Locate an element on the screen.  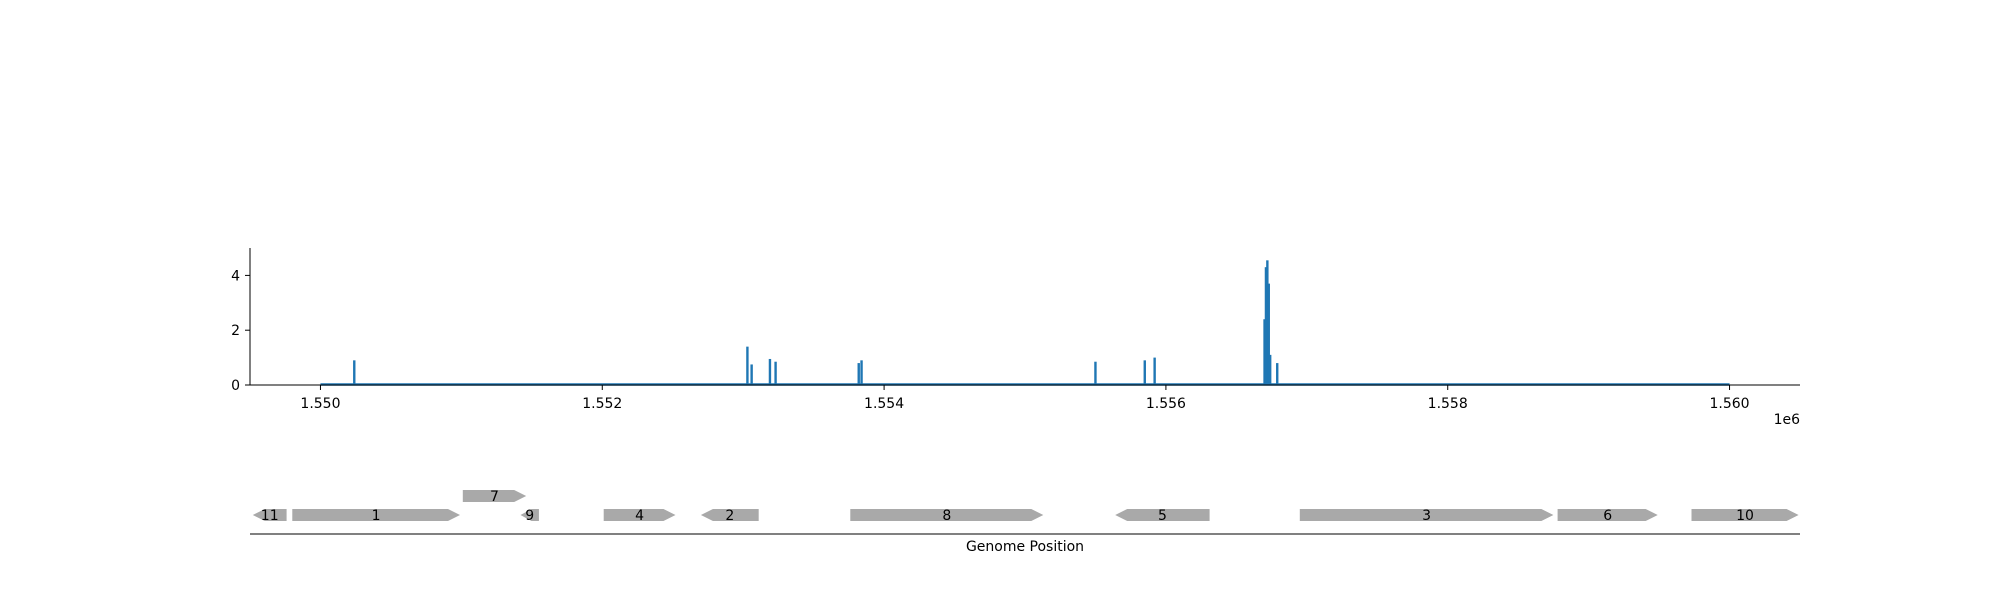
gene-label: 10 is located at coordinates (1745, 516).